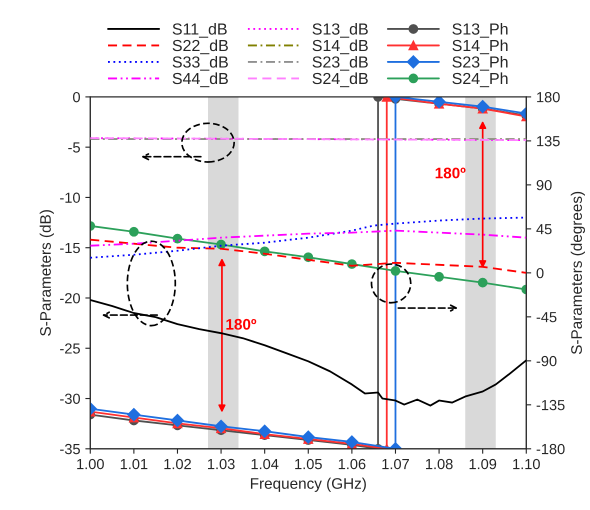 The width and height of the screenshot is (590, 510). I want to click on legend-label: S33_dB, so click(200, 63).